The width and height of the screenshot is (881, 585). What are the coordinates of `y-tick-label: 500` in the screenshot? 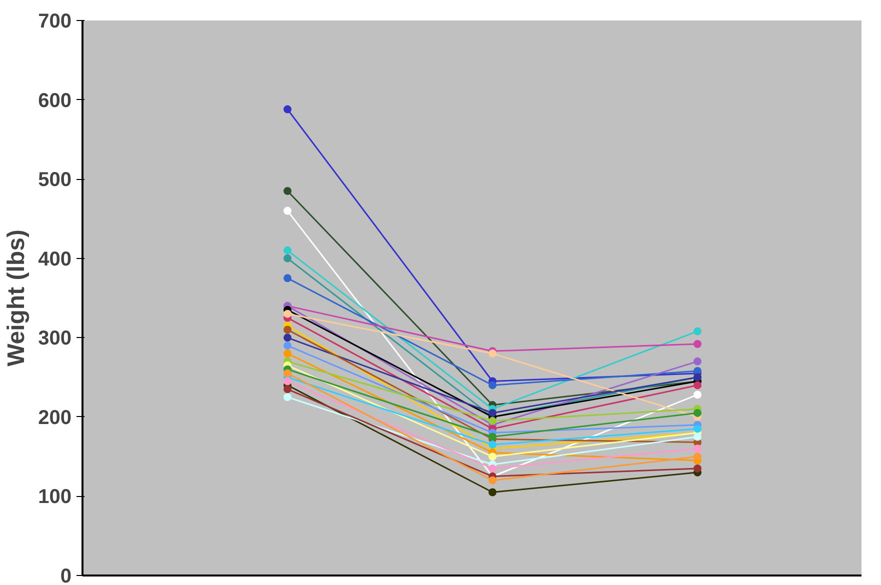 It's located at (55, 180).